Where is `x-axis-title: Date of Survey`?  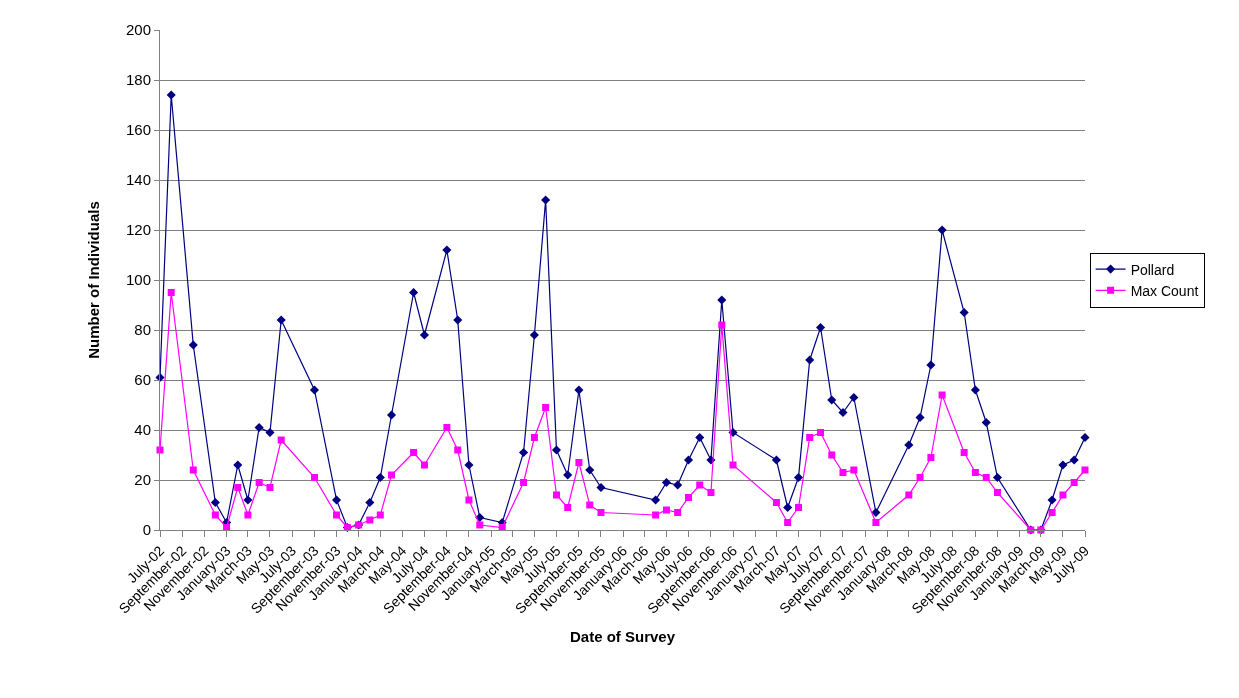
x-axis-title: Date of Survey is located at coordinates (622, 636).